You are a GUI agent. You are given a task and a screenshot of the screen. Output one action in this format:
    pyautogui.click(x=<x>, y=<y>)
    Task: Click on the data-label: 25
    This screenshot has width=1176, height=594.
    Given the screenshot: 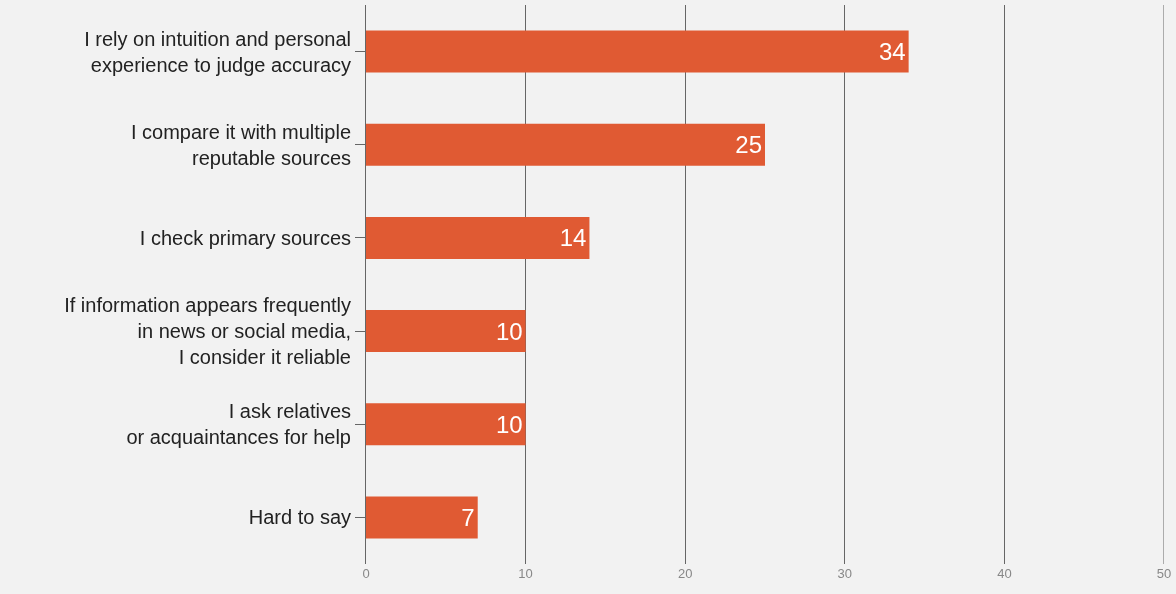 What is the action you would take?
    pyautogui.click(x=748, y=145)
    